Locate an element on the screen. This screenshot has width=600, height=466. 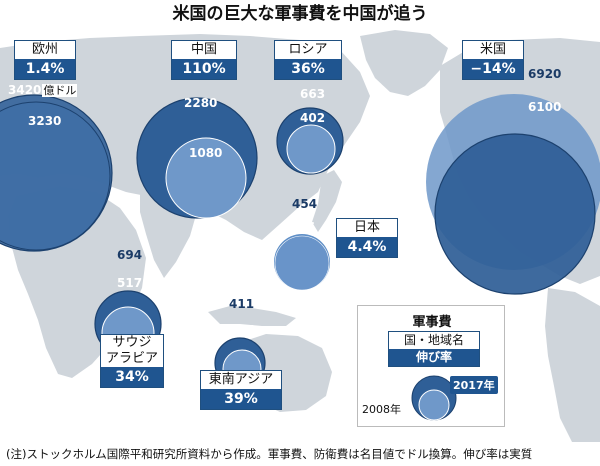
china-2017-value: 2280 is located at coordinates (201, 103).